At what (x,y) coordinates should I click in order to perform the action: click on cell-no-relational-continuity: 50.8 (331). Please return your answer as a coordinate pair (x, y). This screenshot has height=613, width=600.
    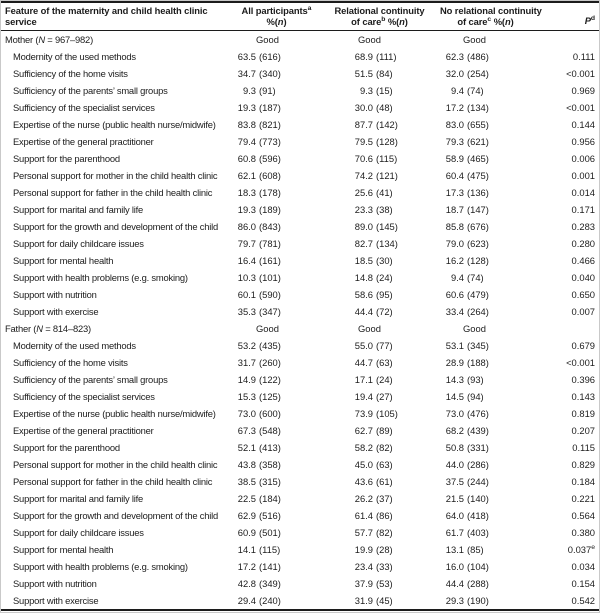
    Looking at the image, I should click on (498, 447).